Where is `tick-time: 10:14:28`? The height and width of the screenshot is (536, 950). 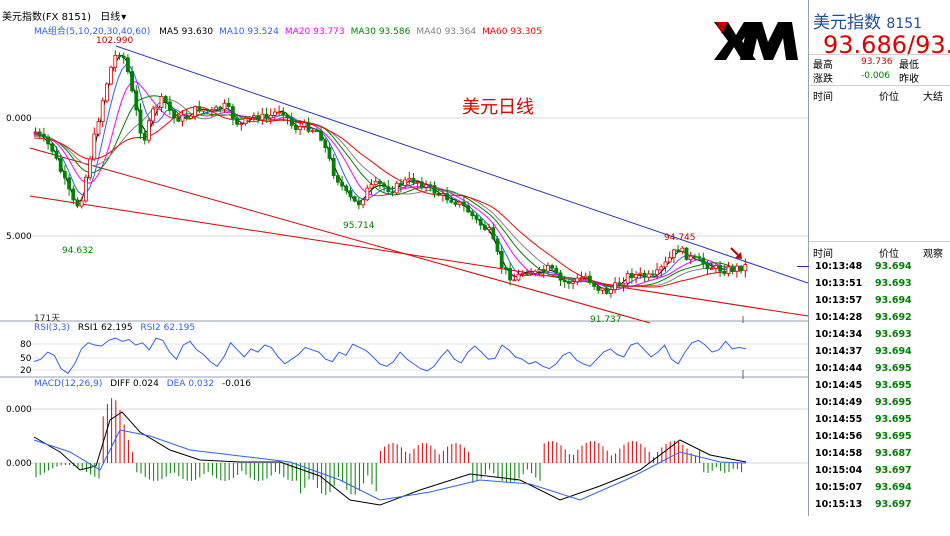 tick-time: 10:14:28 is located at coordinates (839, 317).